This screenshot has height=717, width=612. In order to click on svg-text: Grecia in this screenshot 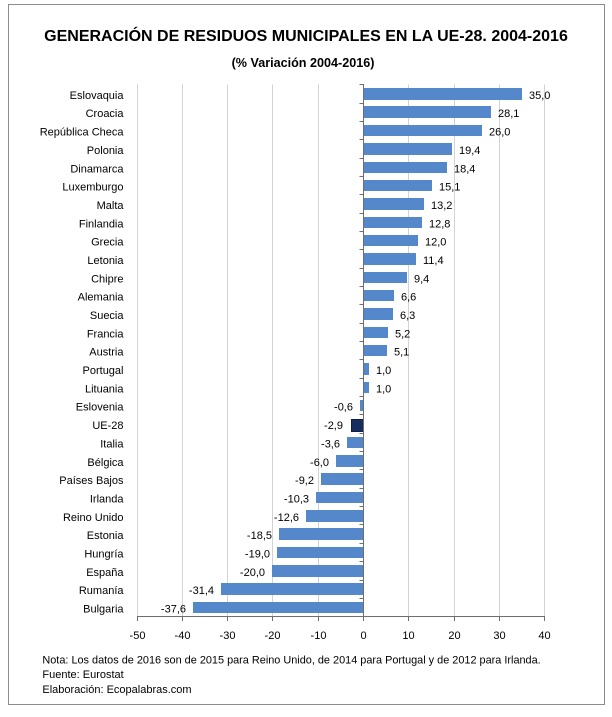, I will do `click(107, 243)`.